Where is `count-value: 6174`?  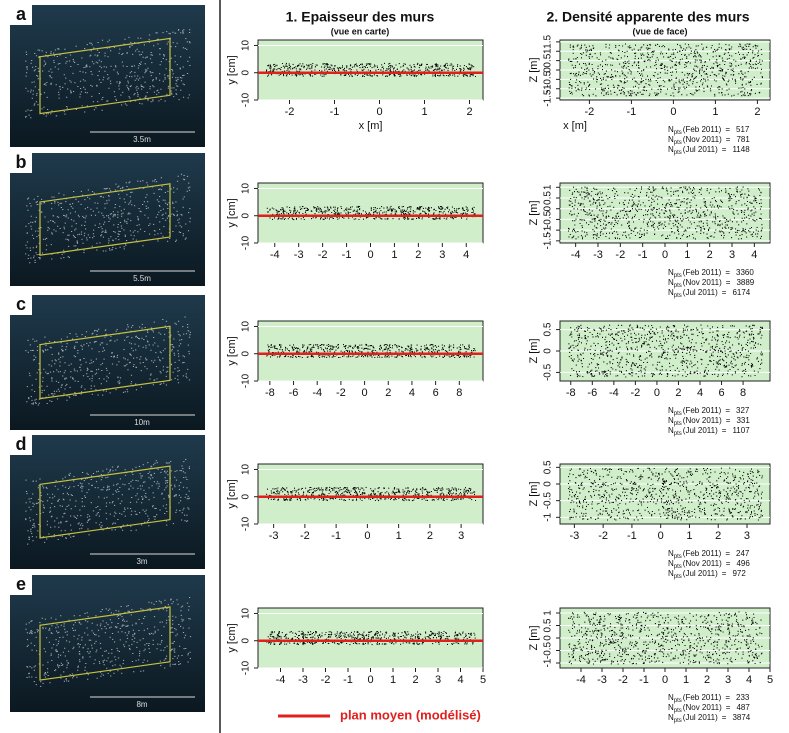
count-value: 6174 is located at coordinates (741, 292).